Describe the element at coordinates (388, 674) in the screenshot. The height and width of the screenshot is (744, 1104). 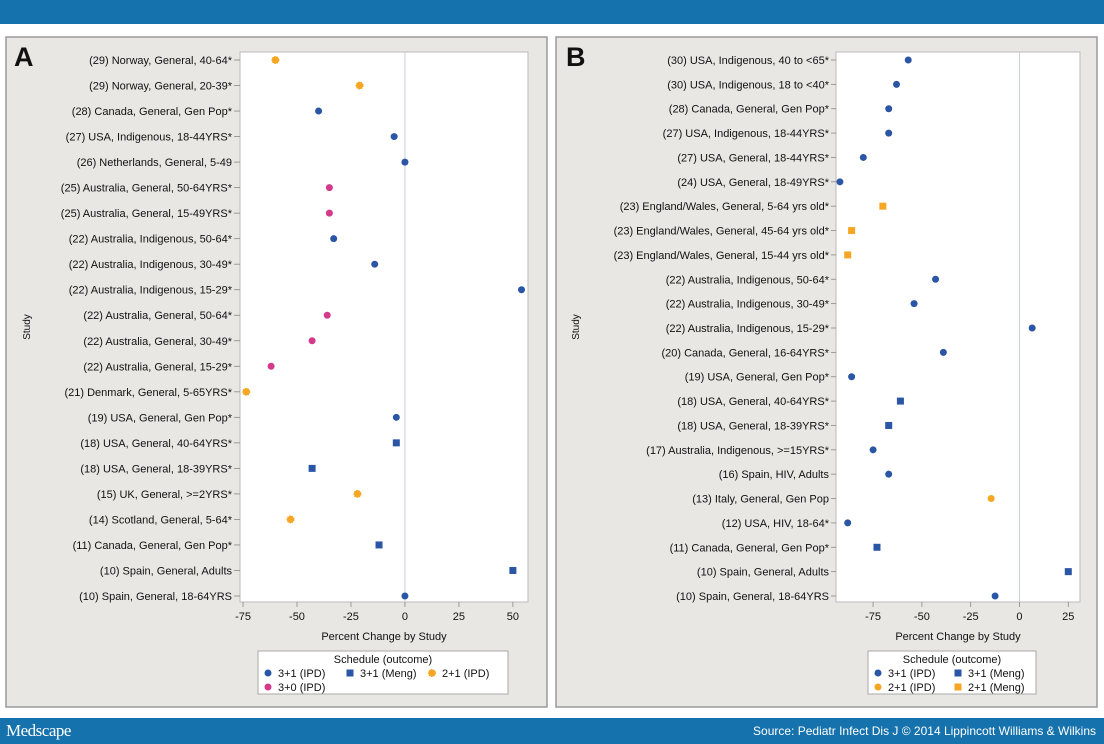
I see `legend-label: 3+1 (Meng)` at that location.